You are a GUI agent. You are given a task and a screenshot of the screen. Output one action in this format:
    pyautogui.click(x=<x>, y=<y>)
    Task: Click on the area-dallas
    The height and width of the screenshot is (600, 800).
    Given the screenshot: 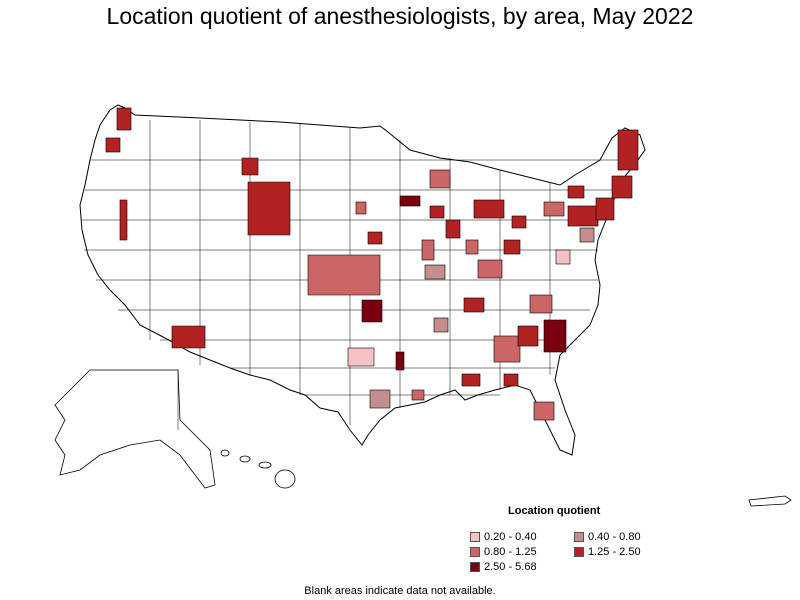 What is the action you would take?
    pyautogui.click(x=361, y=357)
    